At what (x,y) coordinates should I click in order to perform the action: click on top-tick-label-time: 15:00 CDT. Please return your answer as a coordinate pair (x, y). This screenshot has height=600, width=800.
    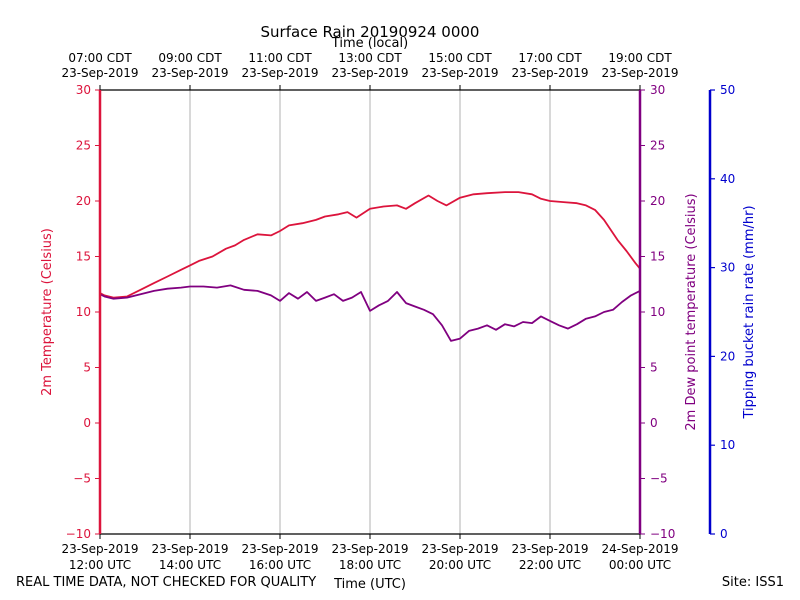
    Looking at the image, I should click on (460, 58).